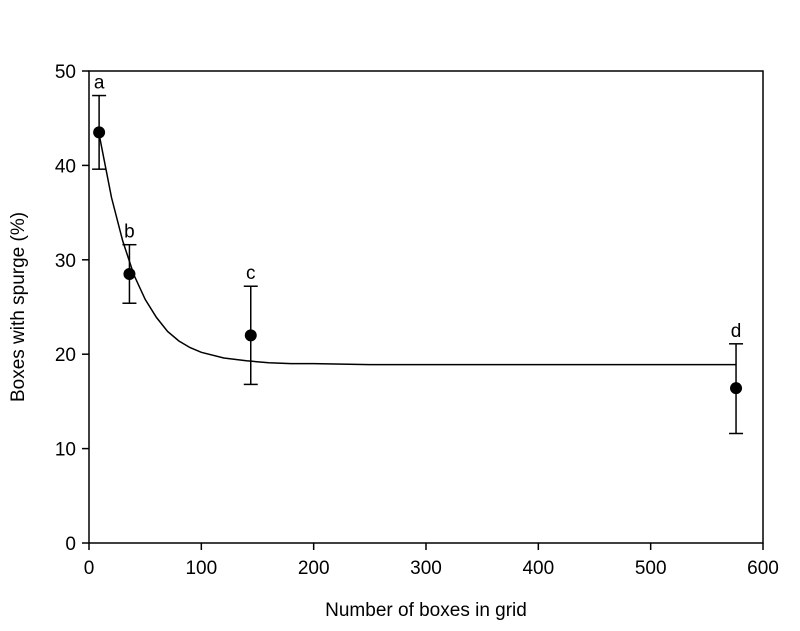 The height and width of the screenshot is (631, 800). I want to click on x-tick-label: 500, so click(651, 568).